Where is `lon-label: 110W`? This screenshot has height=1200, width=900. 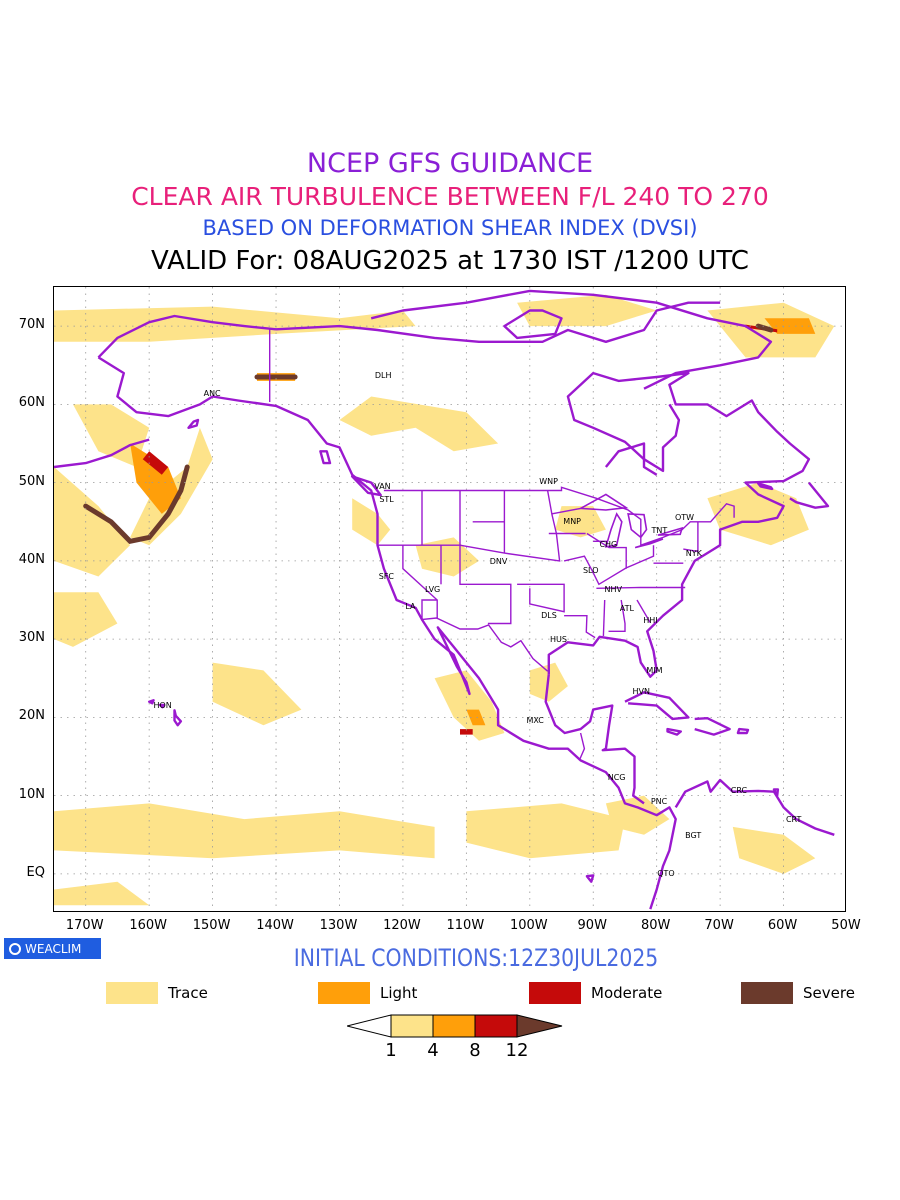
lon-label: 110W is located at coordinates (465, 925).